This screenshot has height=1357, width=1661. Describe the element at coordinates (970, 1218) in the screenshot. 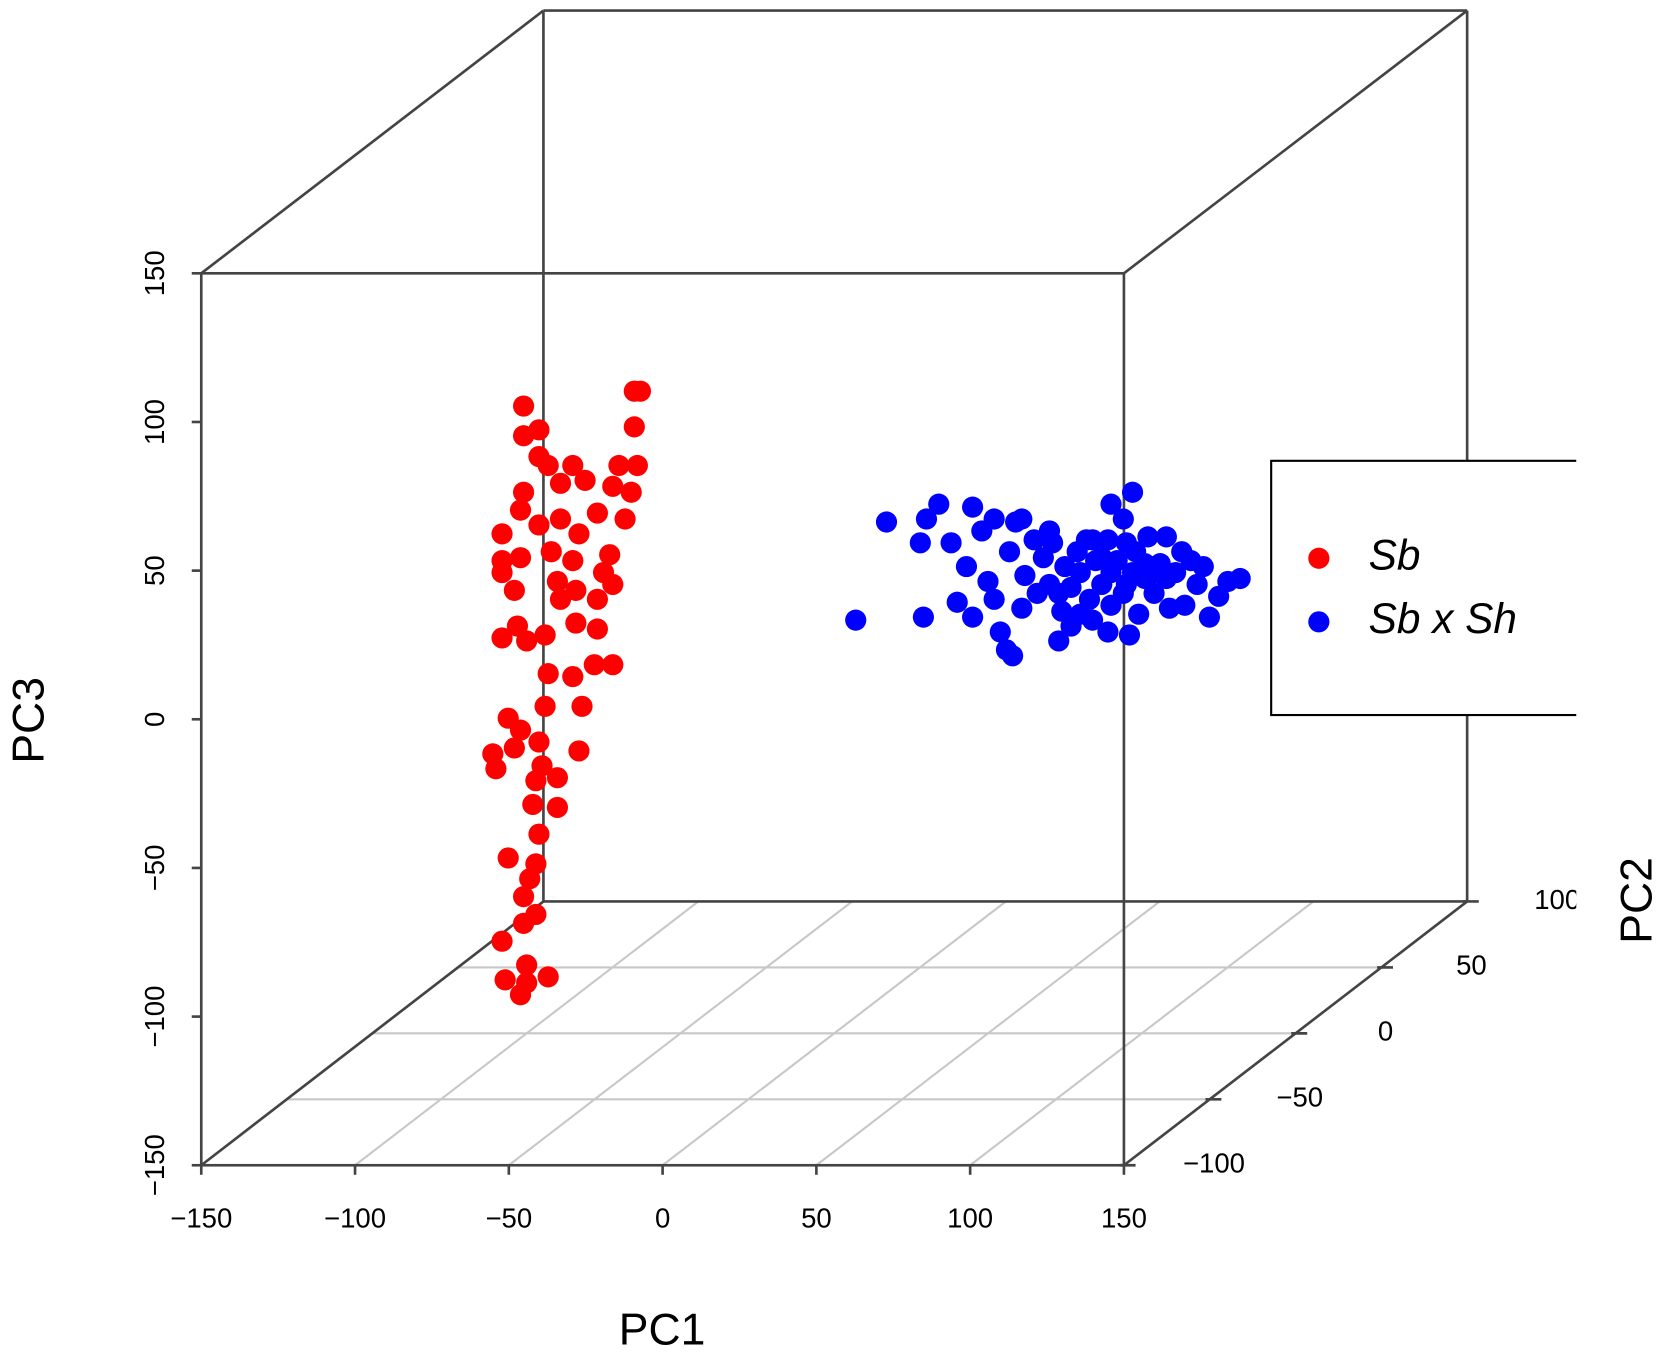

I see `x-tick-label: 100` at that location.